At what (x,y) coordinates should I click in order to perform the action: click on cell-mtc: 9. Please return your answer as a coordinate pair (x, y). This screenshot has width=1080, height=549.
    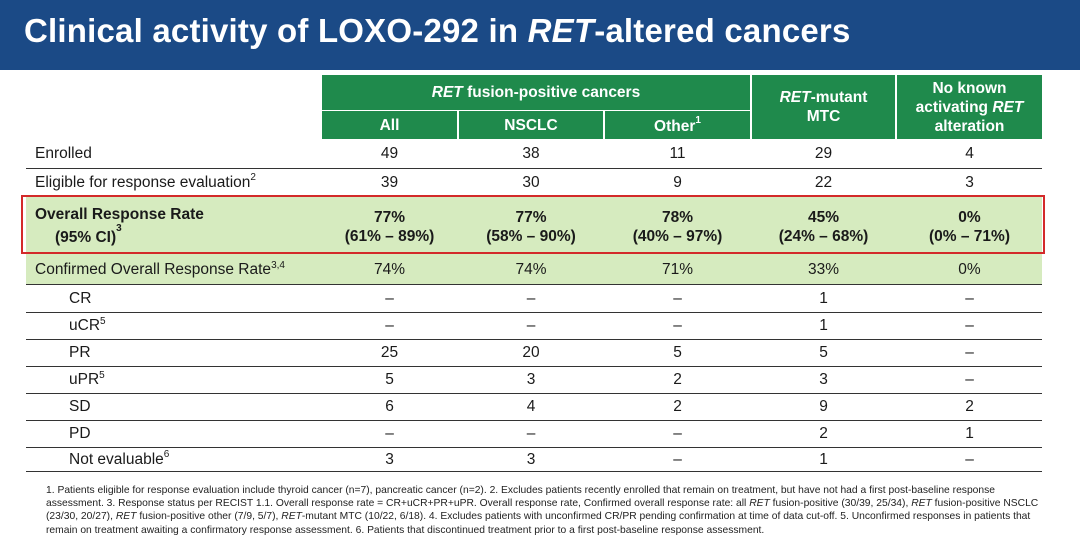
    Looking at the image, I should click on (823, 406).